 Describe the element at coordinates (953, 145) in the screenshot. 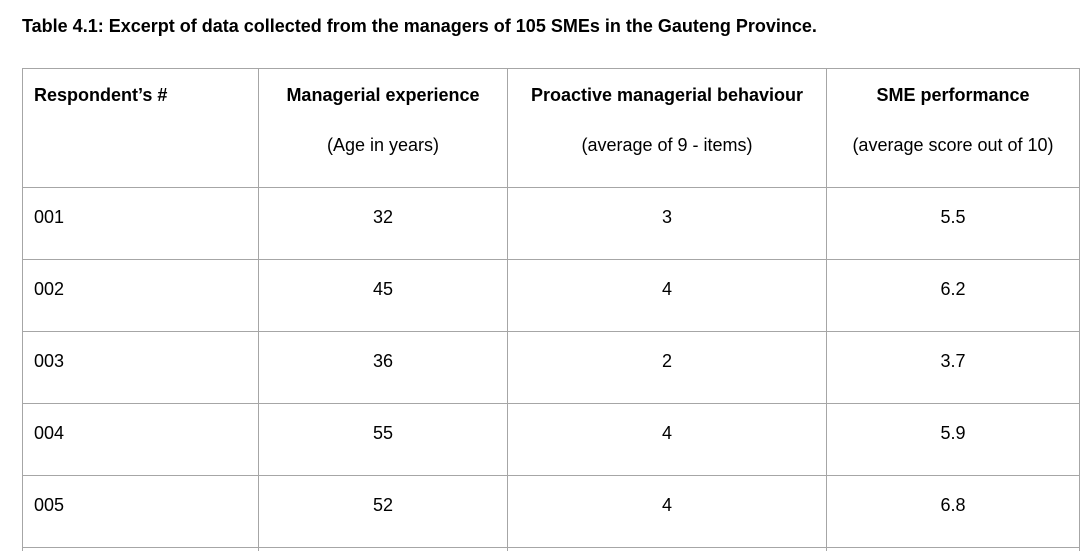

I see `column-header-line2: (average score out of 10)` at that location.